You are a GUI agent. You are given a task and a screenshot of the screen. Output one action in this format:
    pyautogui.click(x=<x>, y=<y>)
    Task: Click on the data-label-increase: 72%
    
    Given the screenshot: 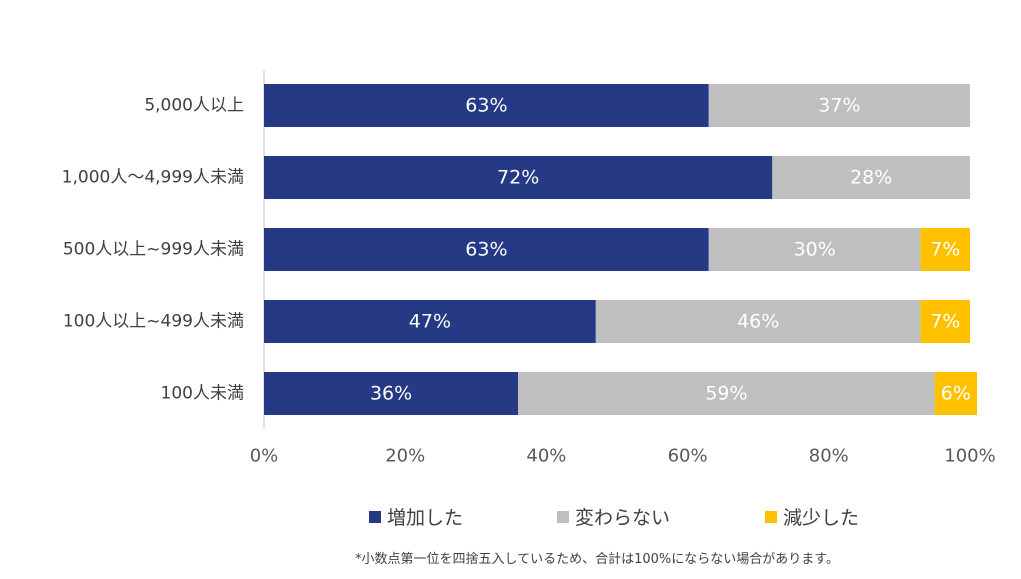 What is the action you would take?
    pyautogui.click(x=518, y=178)
    